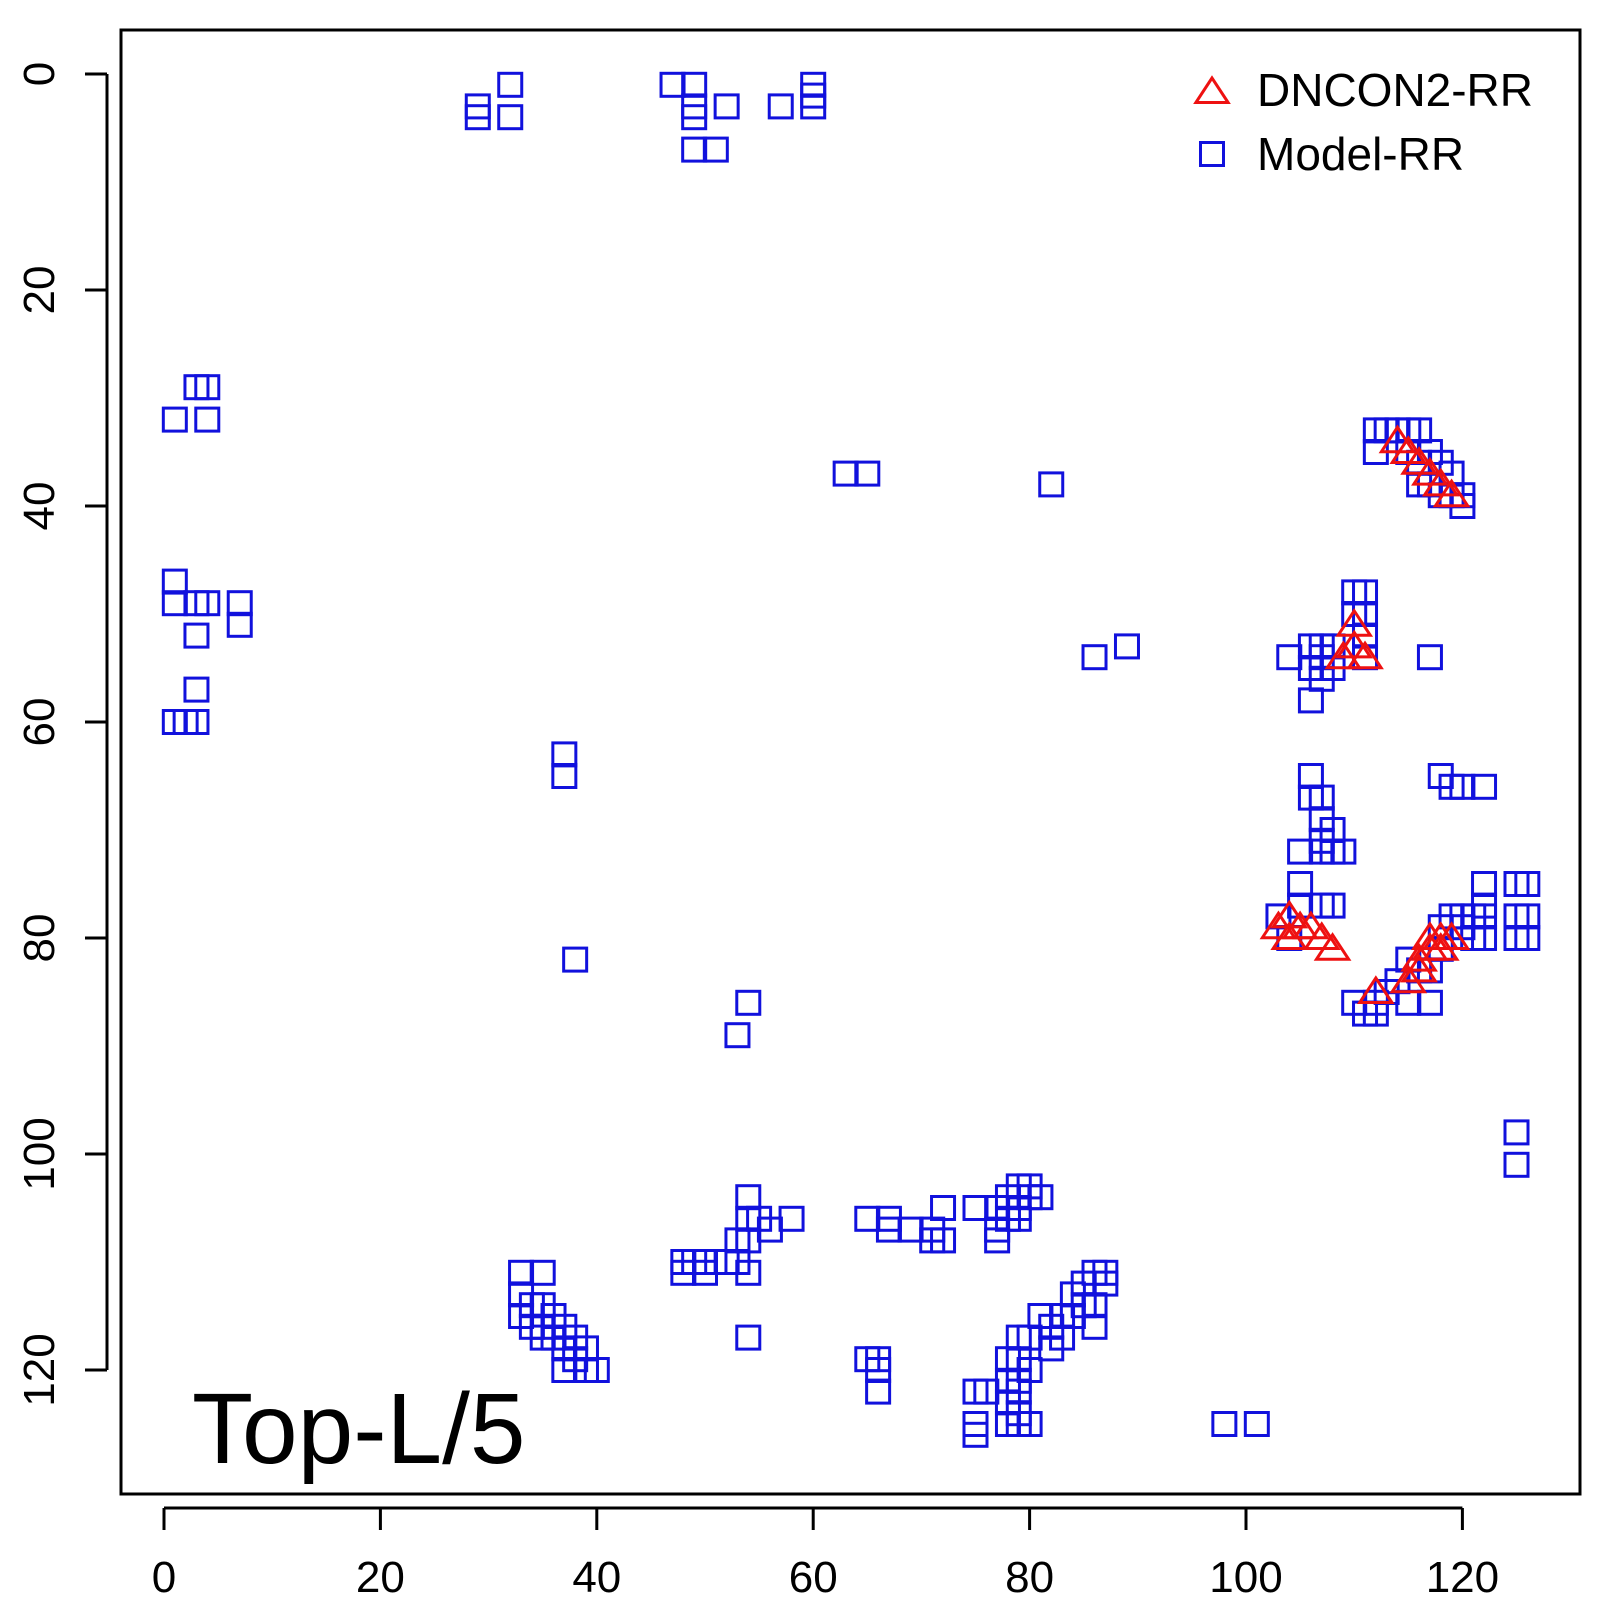 This screenshot has height=1600, width=1600. I want to click on legend: DNCON2-RR Model-RR, so click(1363, 122).